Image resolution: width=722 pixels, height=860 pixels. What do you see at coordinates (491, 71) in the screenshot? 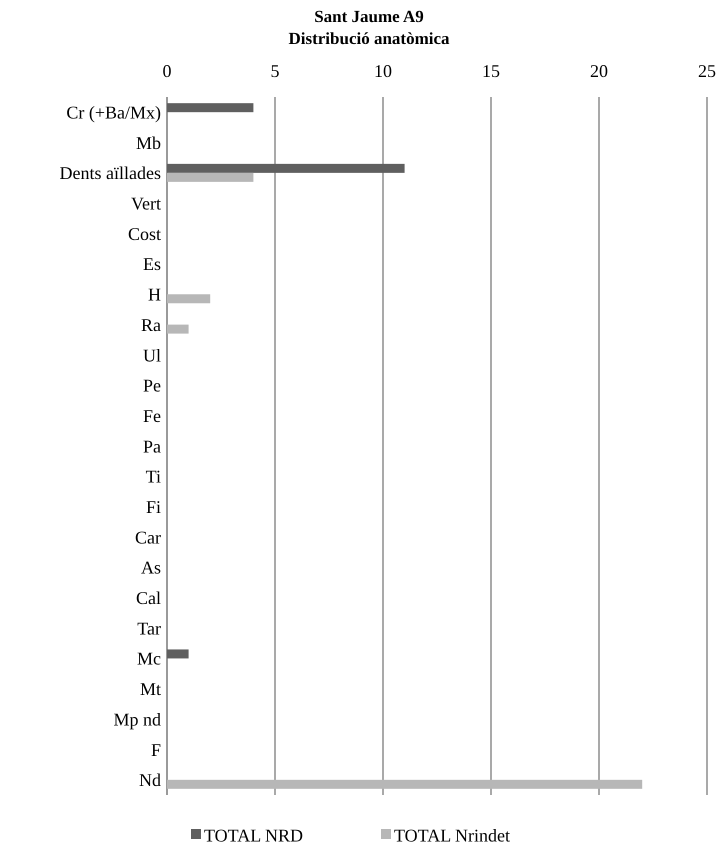
I see `x-tick-label: 15` at bounding box center [491, 71].